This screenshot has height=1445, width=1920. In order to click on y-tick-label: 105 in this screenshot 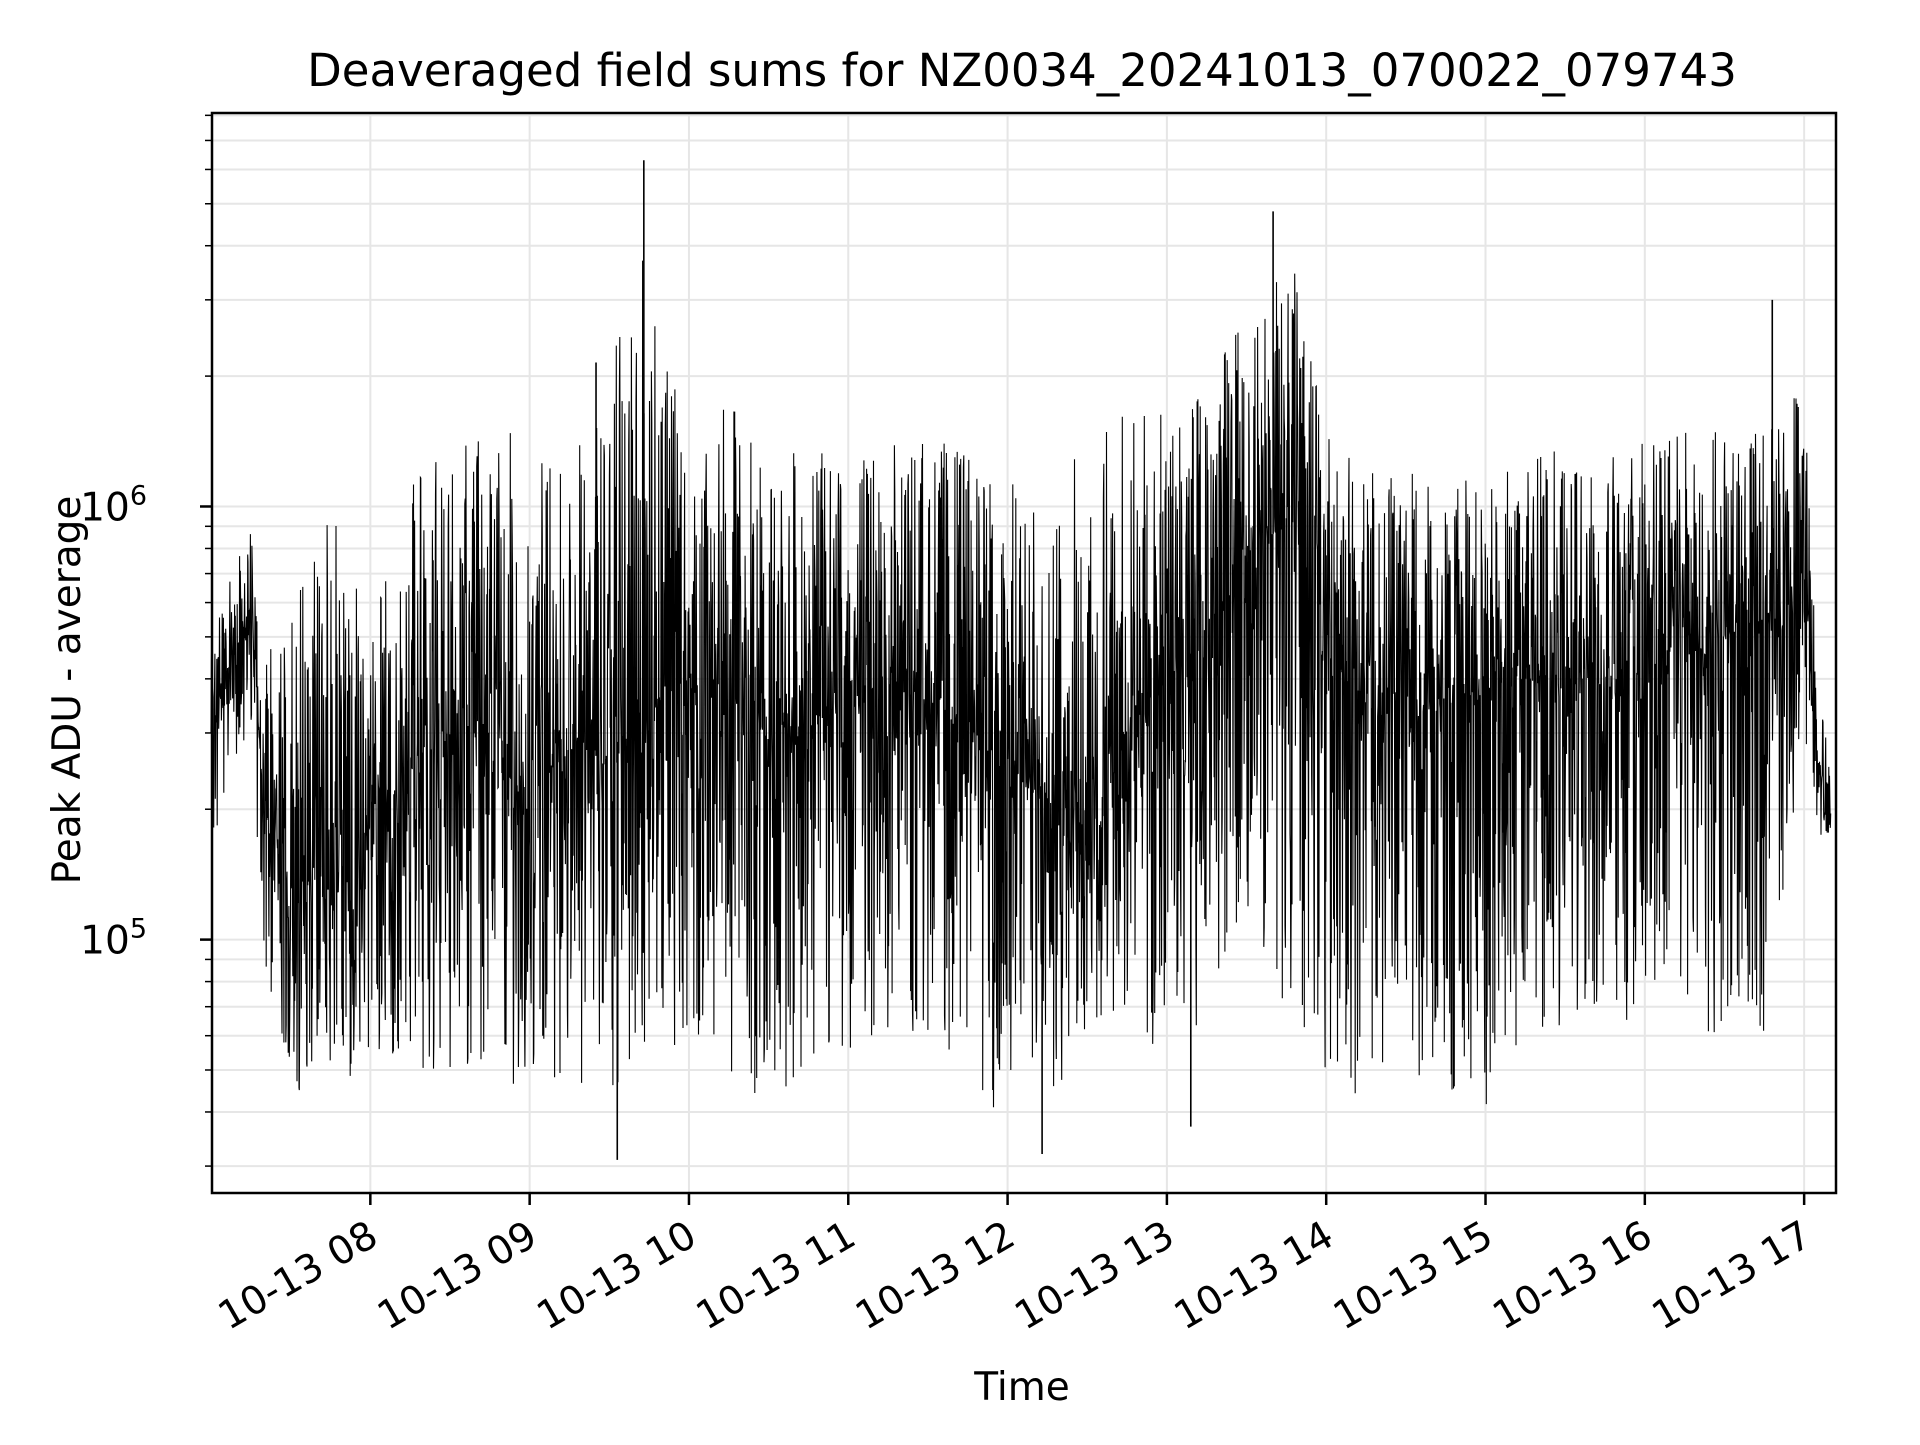, I will do `click(113, 939)`.